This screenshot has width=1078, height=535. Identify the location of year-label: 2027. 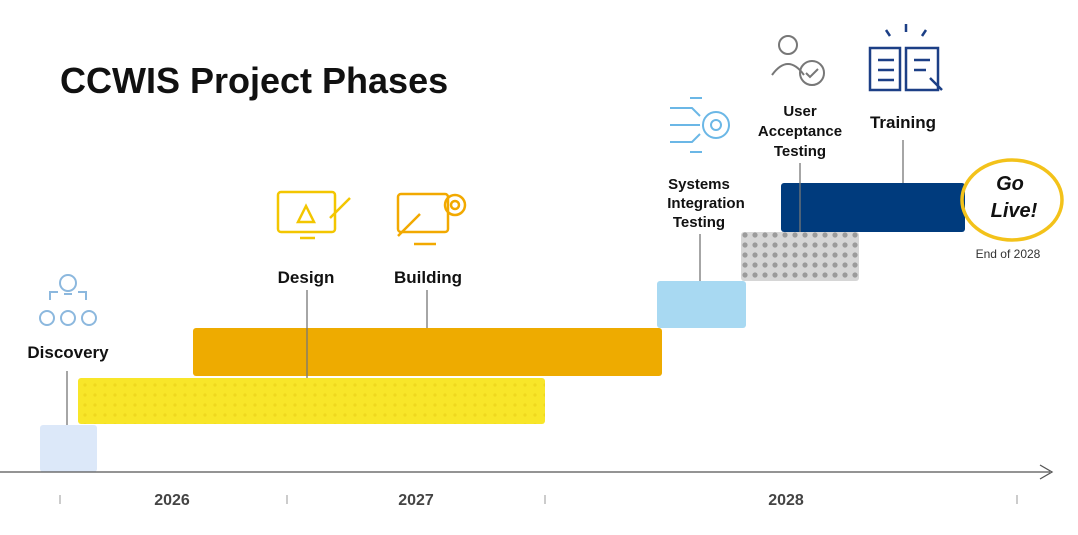
(416, 500).